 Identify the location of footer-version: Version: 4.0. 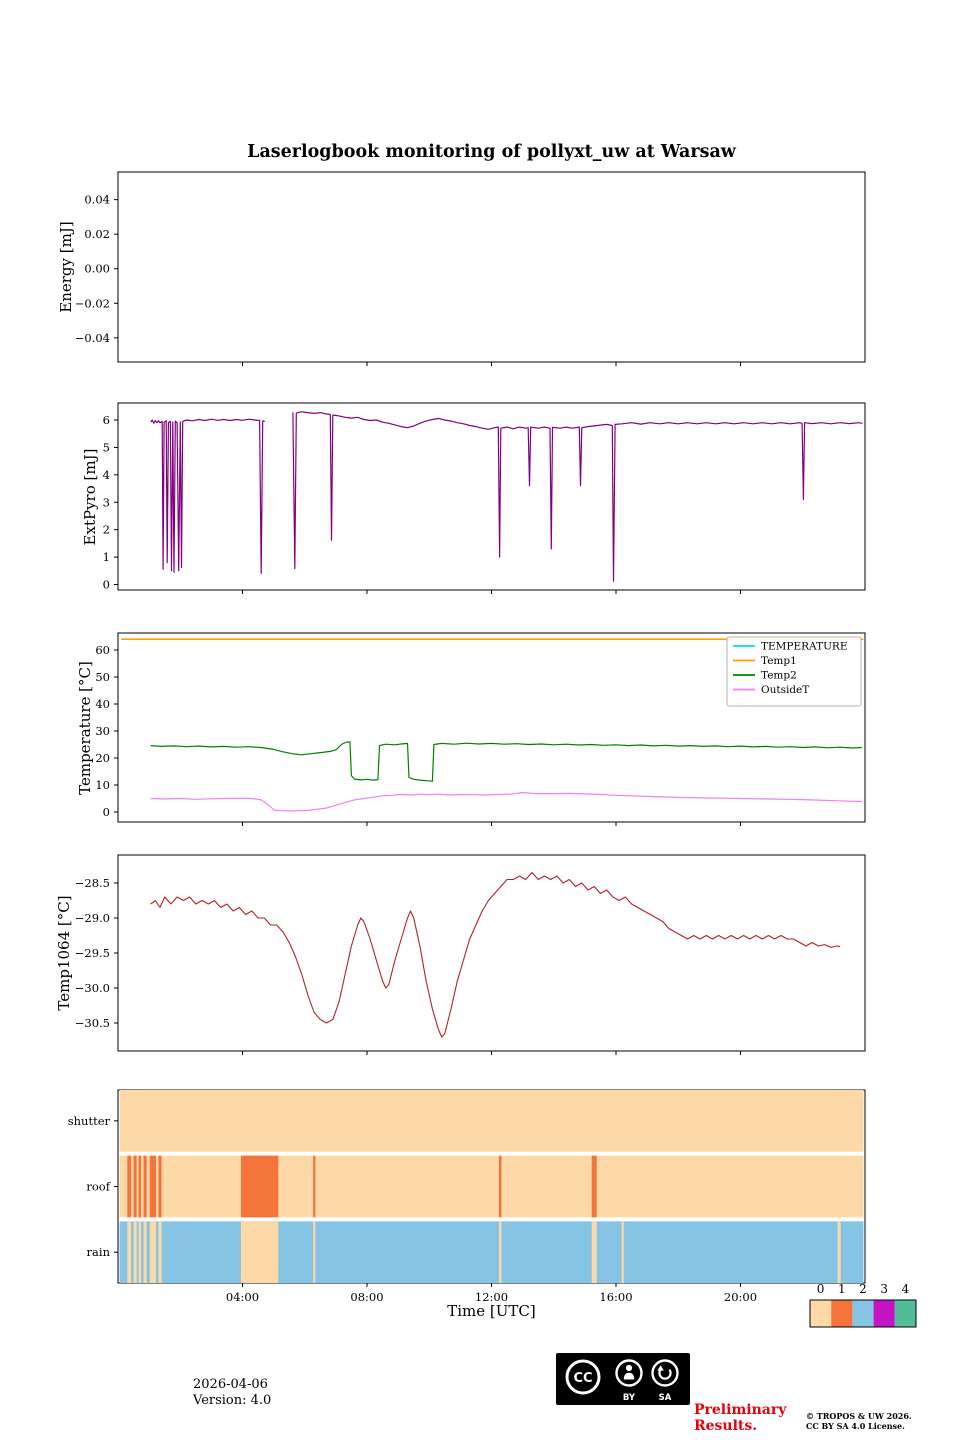
(232, 1400).